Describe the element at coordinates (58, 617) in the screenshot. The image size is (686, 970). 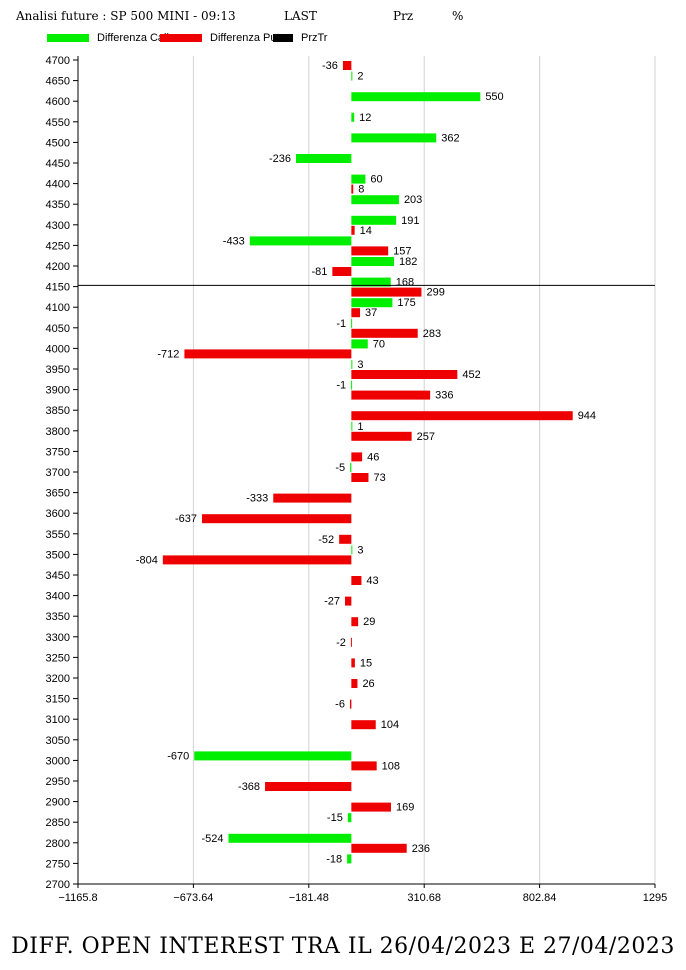
I see `y-tick-label: 3350` at that location.